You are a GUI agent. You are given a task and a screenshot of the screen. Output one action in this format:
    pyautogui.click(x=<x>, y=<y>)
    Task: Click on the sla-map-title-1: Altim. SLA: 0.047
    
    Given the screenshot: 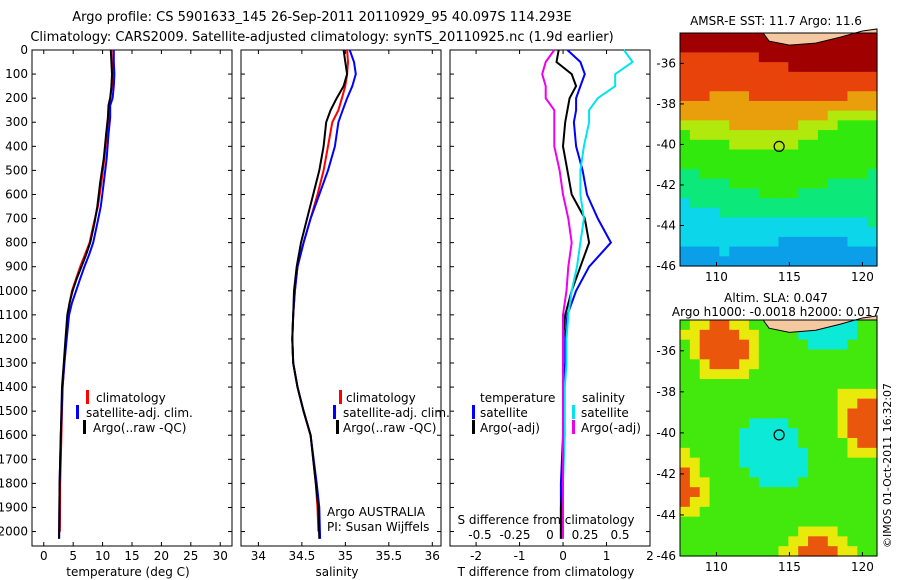 What is the action you would take?
    pyautogui.click(x=776, y=298)
    